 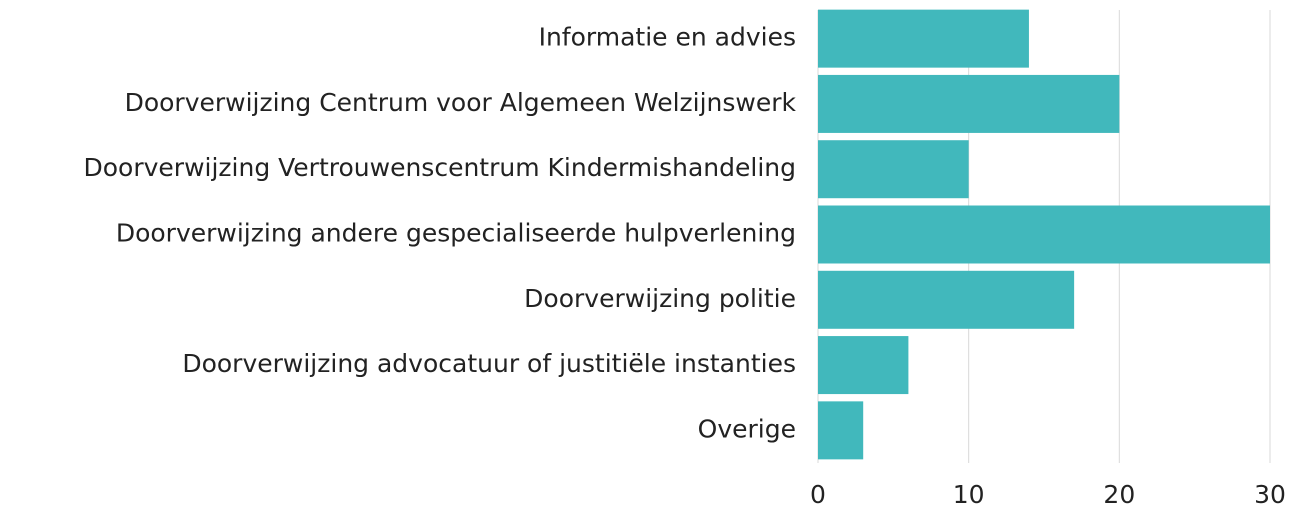 I want to click on x-tick-label: 30, so click(x=1270, y=494).